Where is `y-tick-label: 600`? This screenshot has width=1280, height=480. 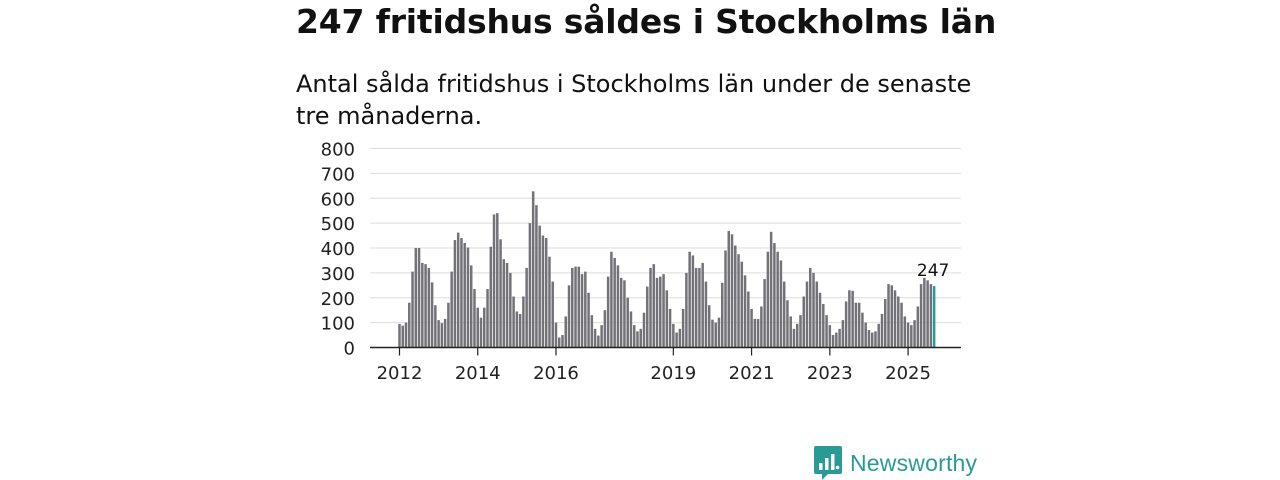 y-tick-label: 600 is located at coordinates (338, 199).